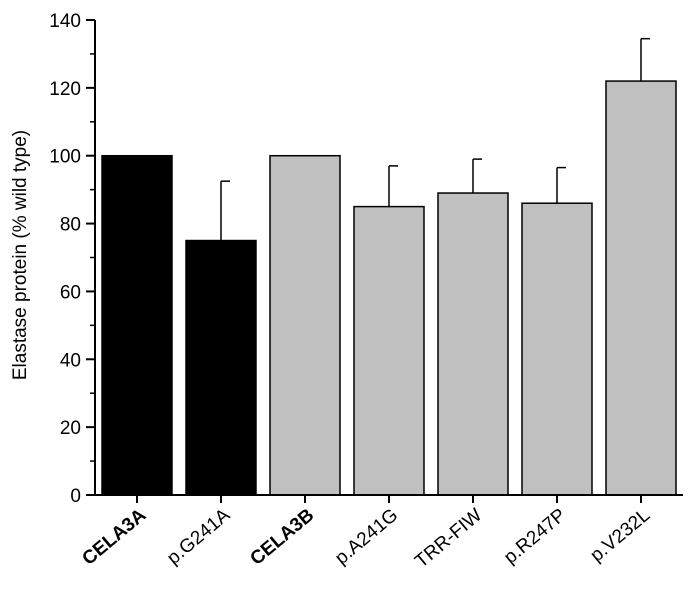 Image resolution: width=693 pixels, height=612 pixels. Describe the element at coordinates (137, 325) in the screenshot. I see `bar-cela3a` at that location.